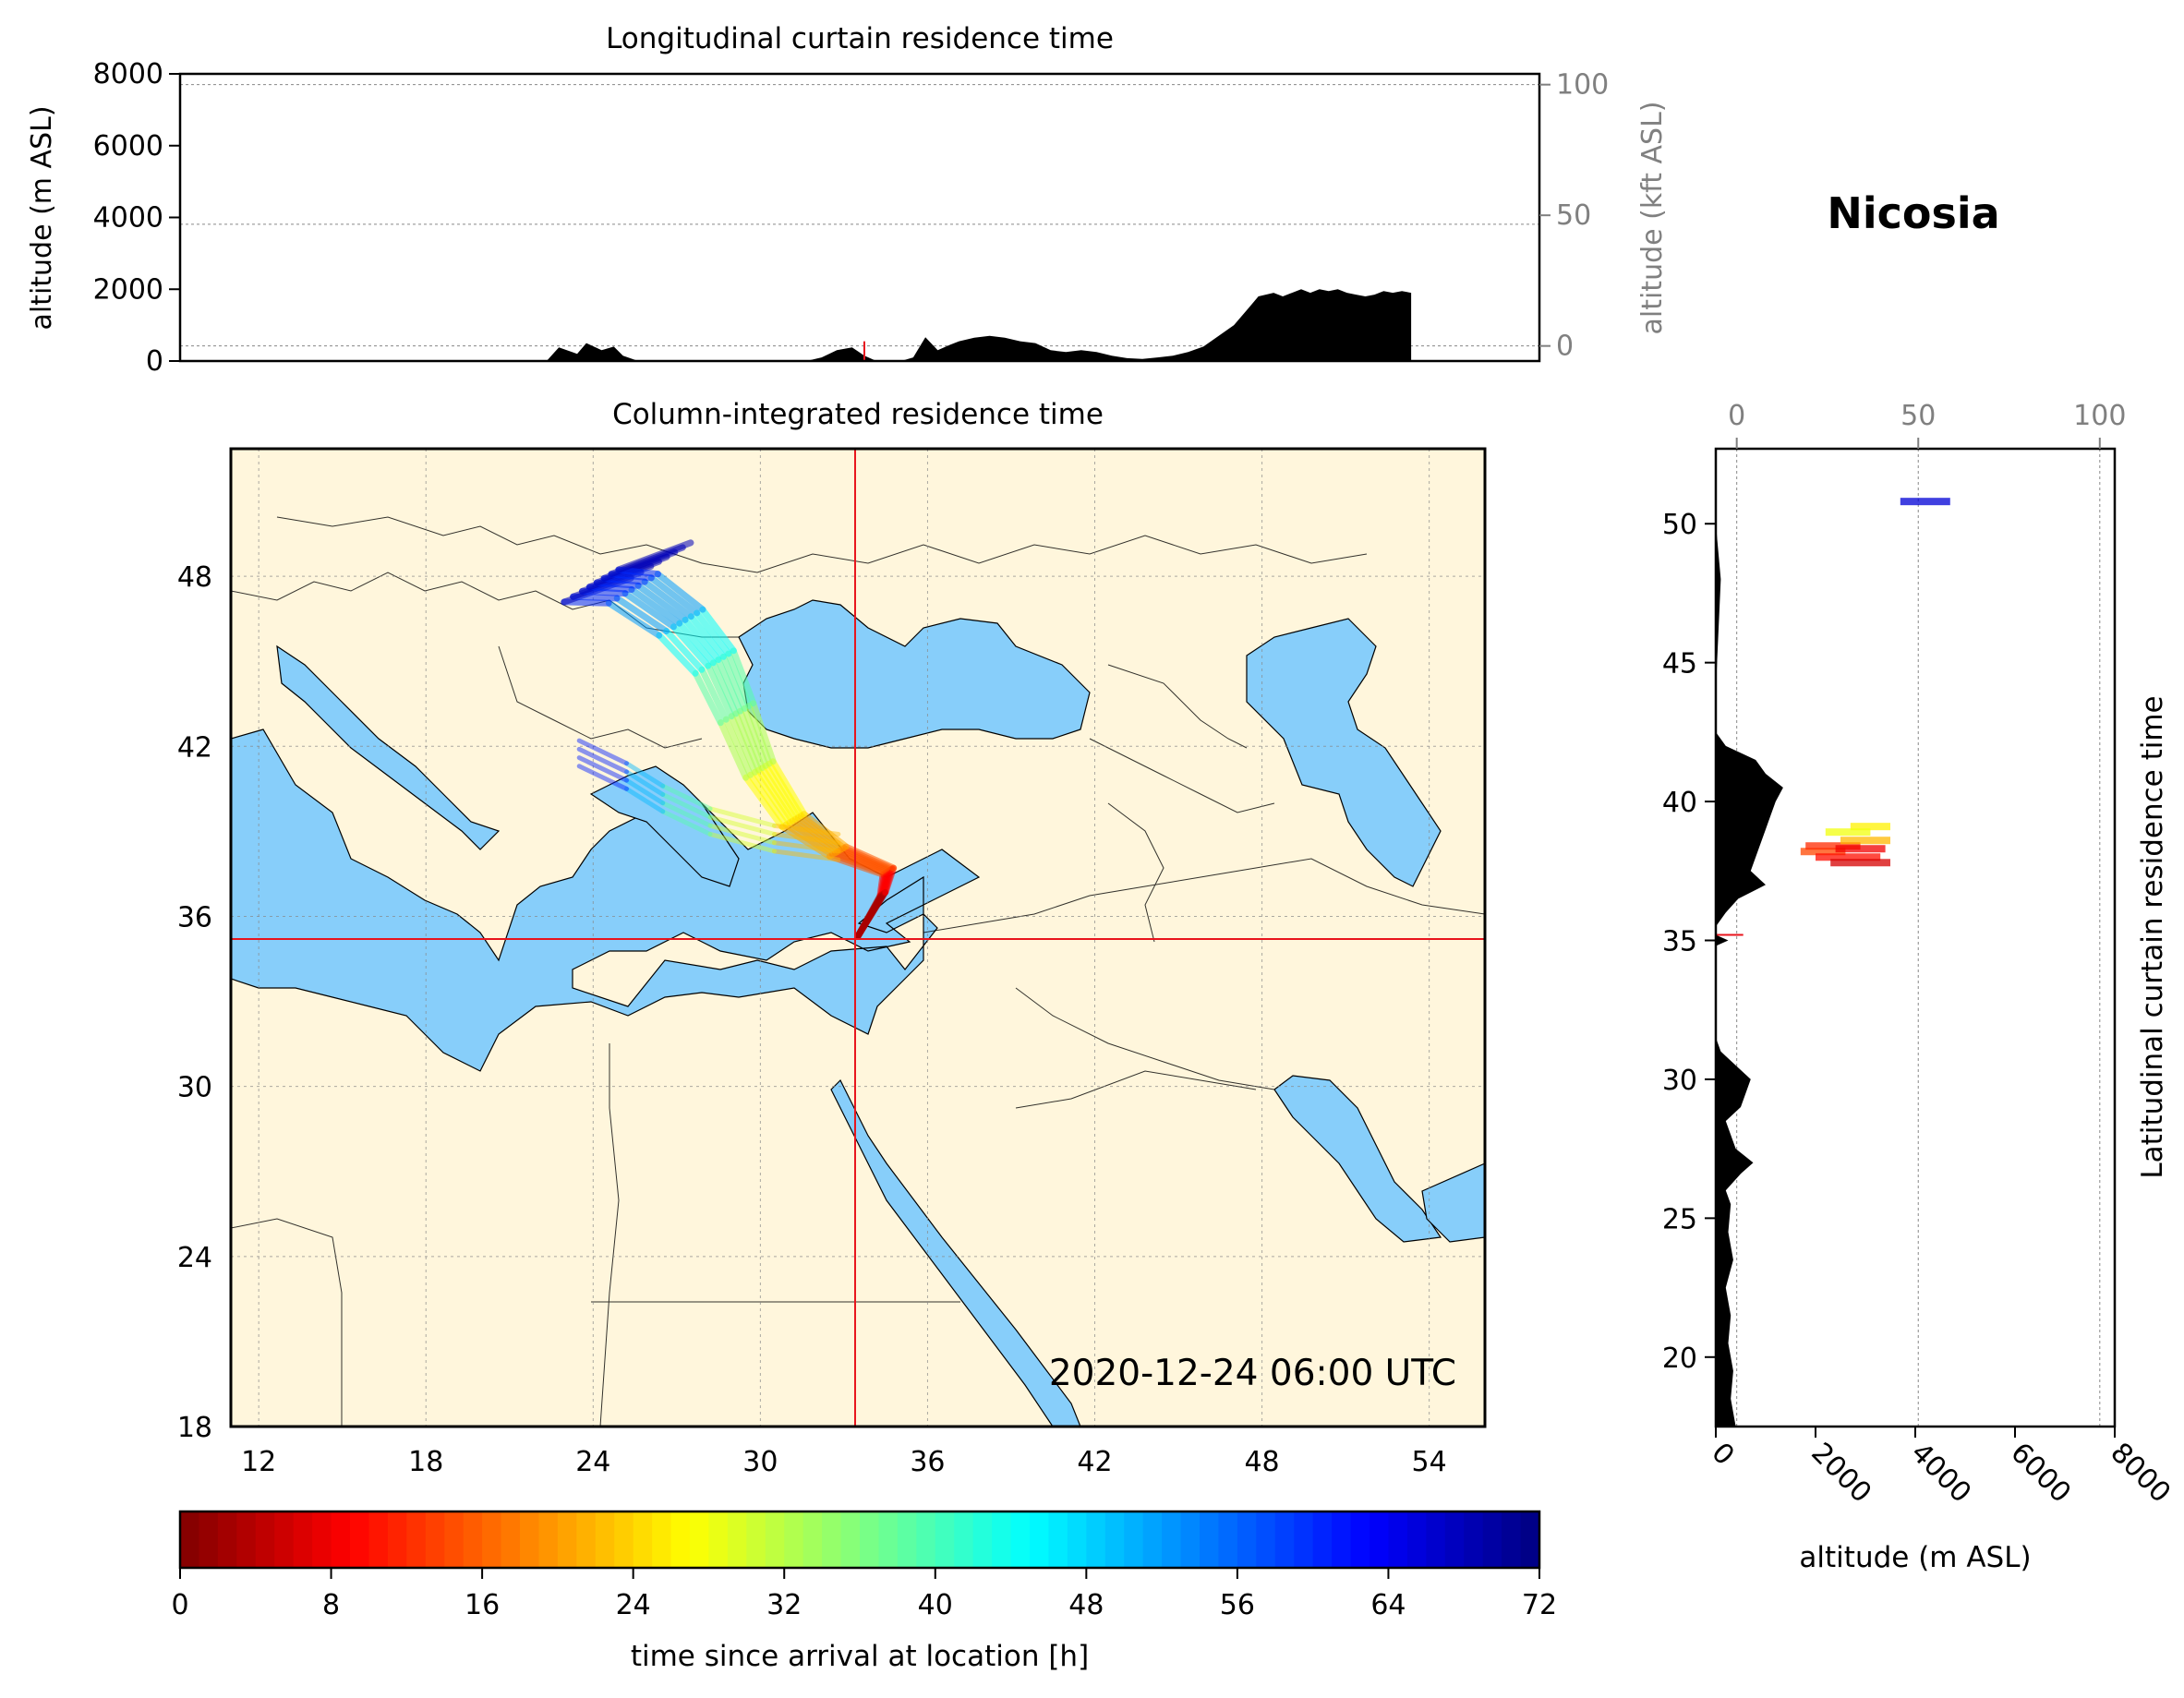  I want to click on x-tick-label: 42, so click(1094, 1462).